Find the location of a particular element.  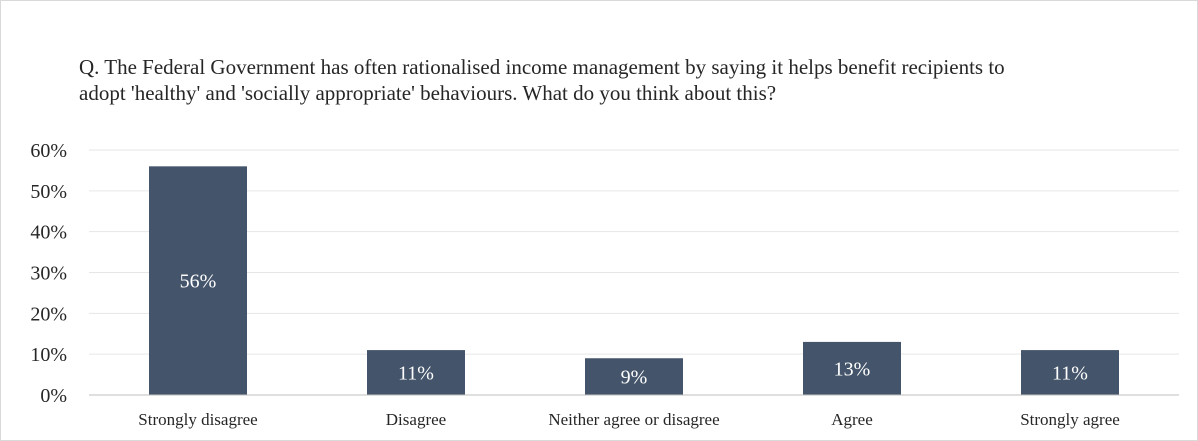

y-tick-label: 30% is located at coordinates (48, 274).